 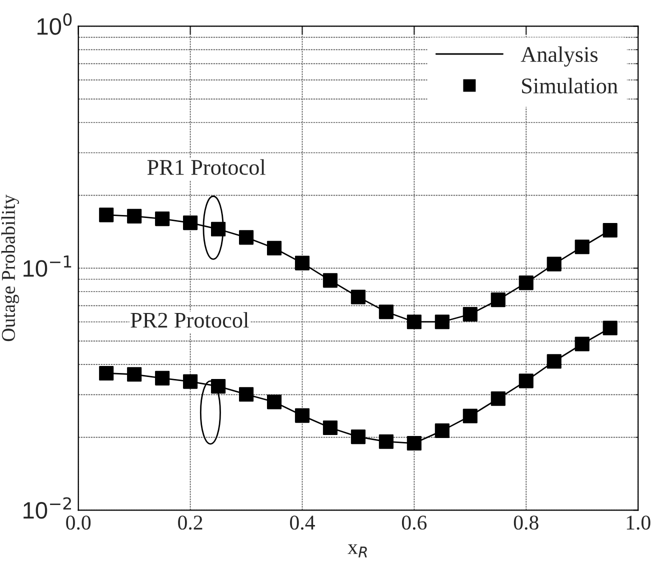 I want to click on x-tick-label: 0.8, so click(x=526, y=523).